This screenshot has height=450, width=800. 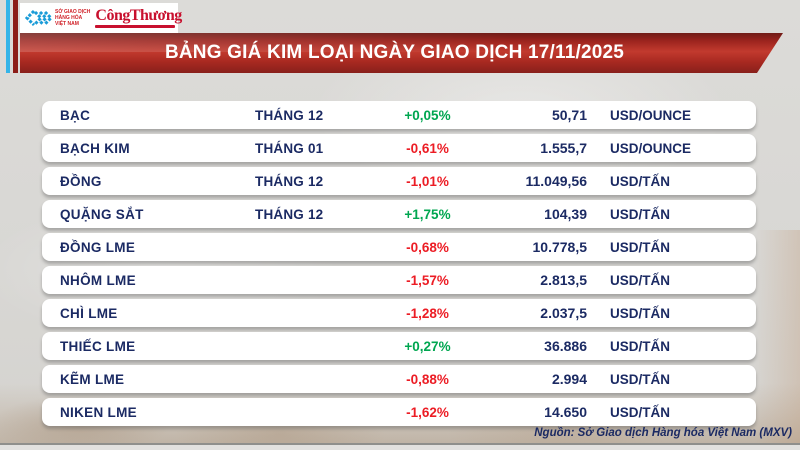 I want to click on metal-name: ĐỒNG LME, so click(x=98, y=247).